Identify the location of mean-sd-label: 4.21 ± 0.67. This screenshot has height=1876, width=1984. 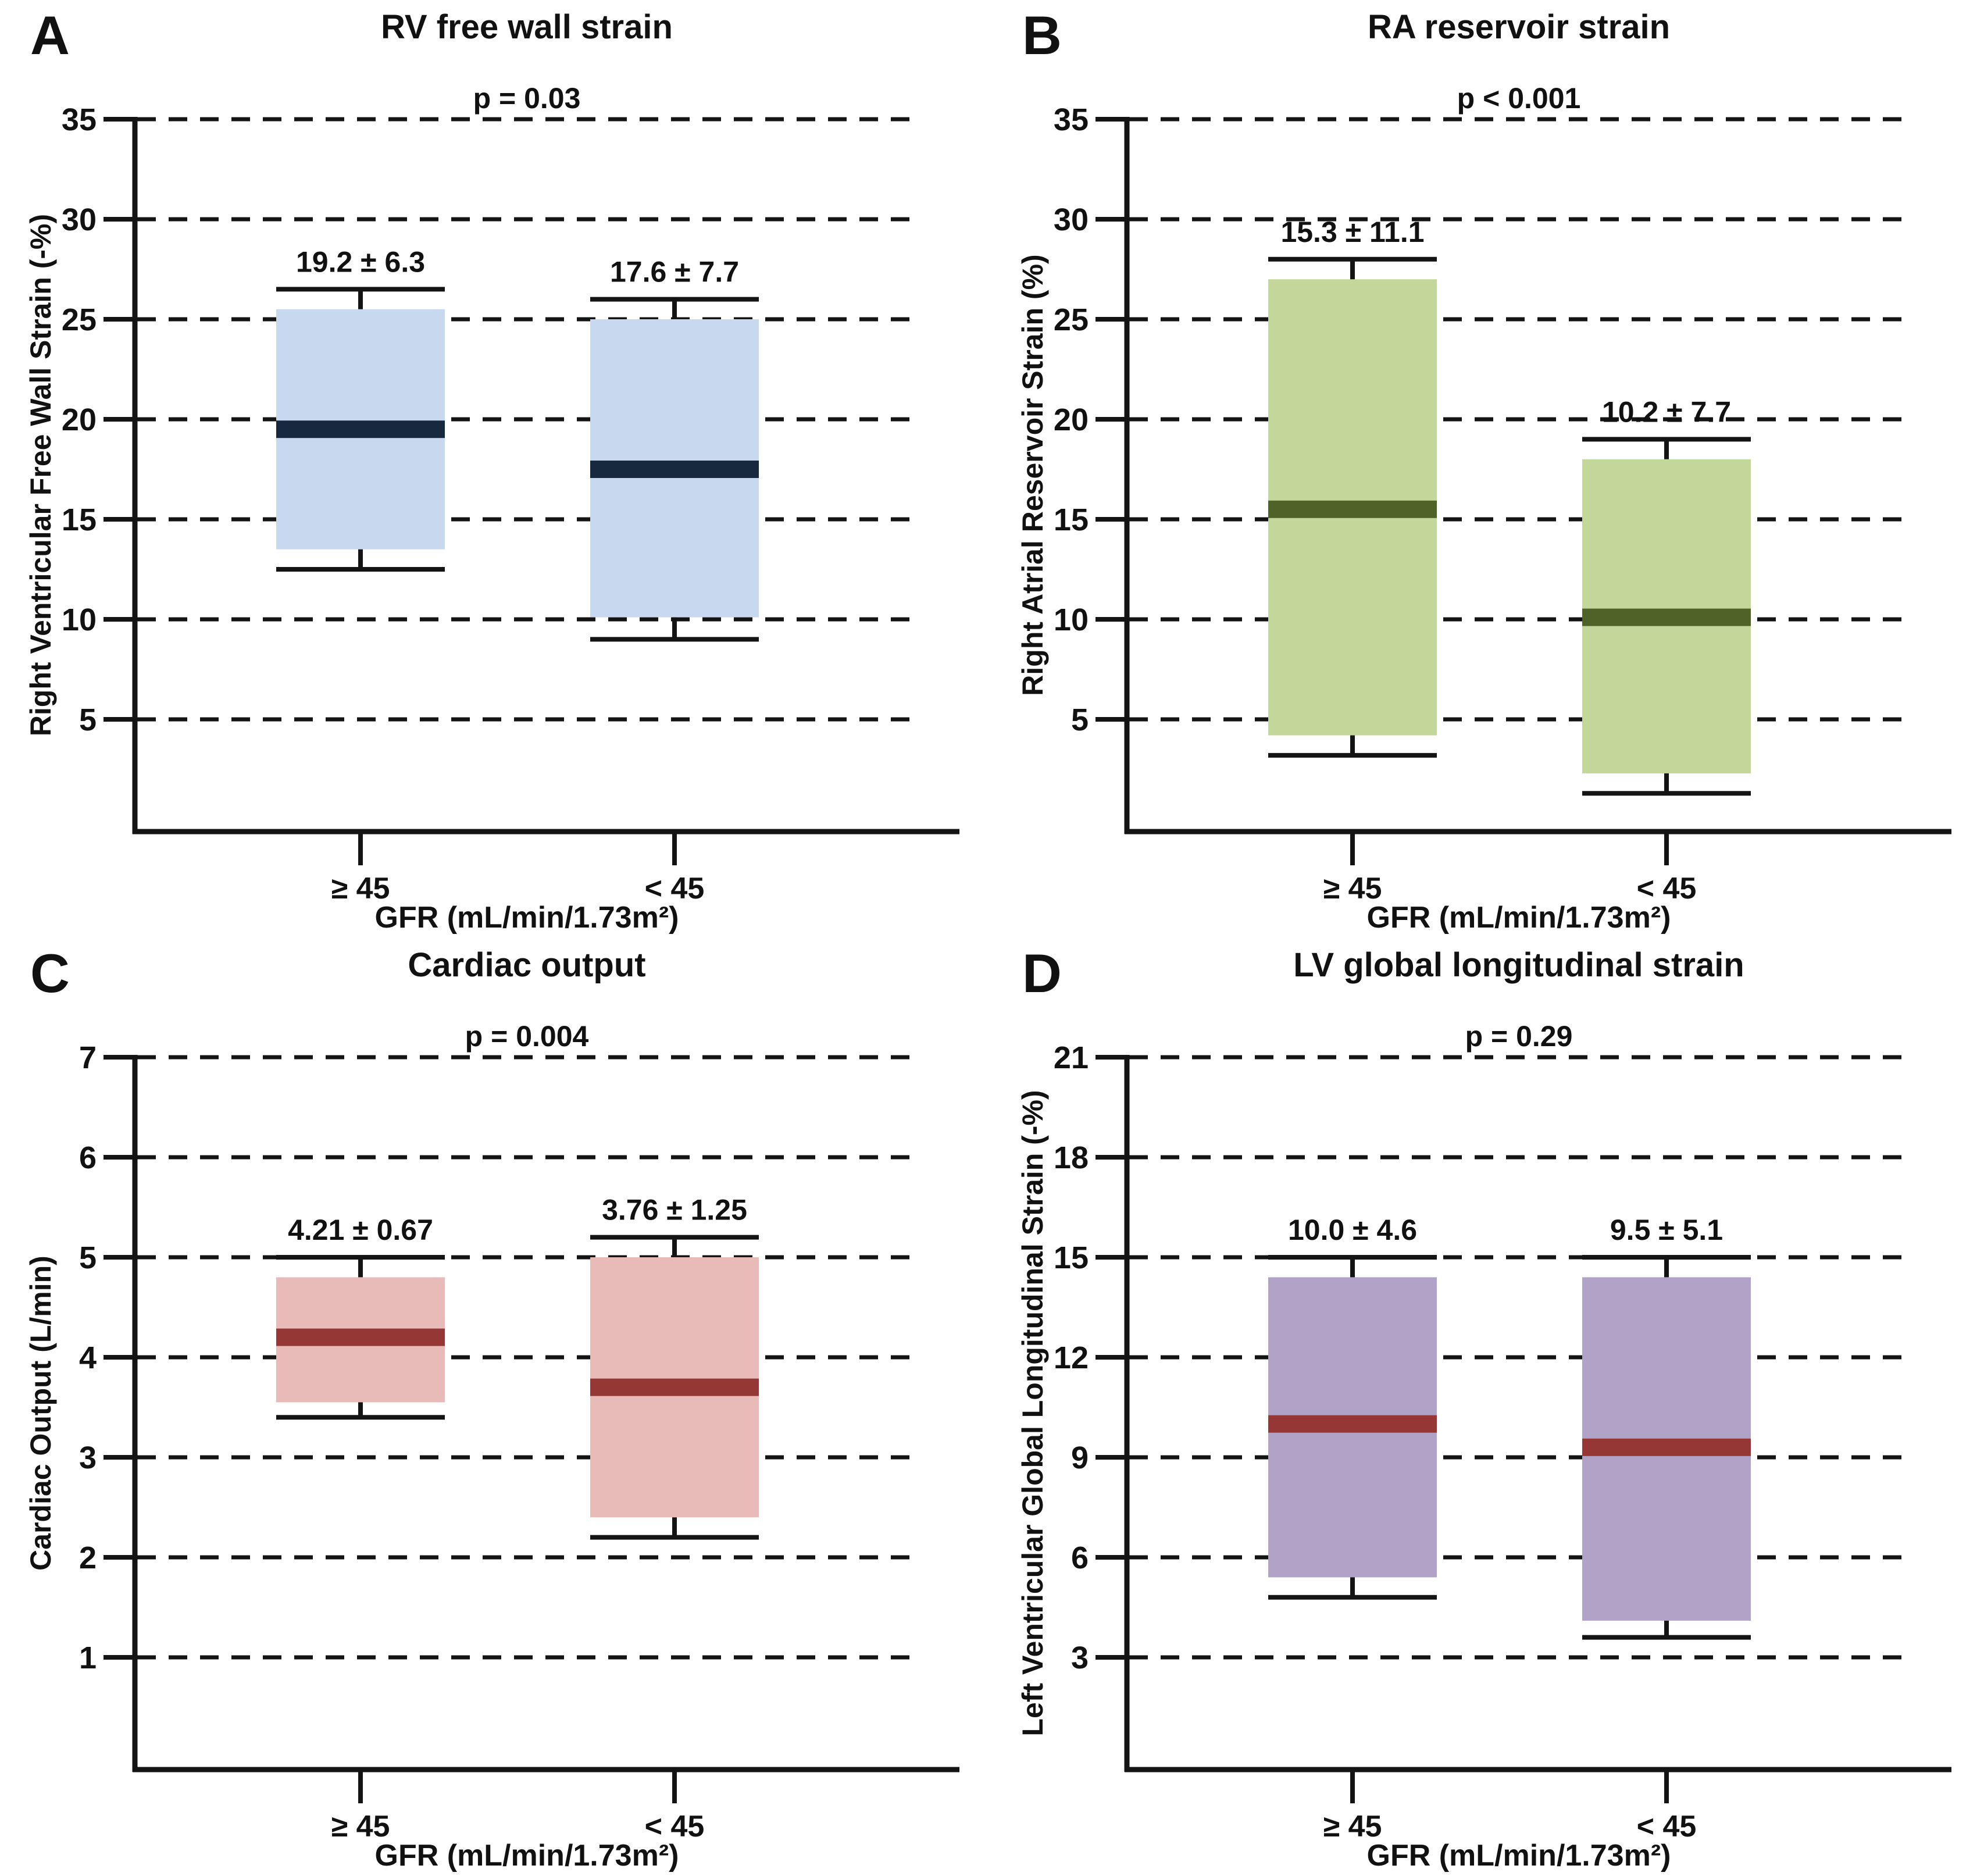
(360, 1230).